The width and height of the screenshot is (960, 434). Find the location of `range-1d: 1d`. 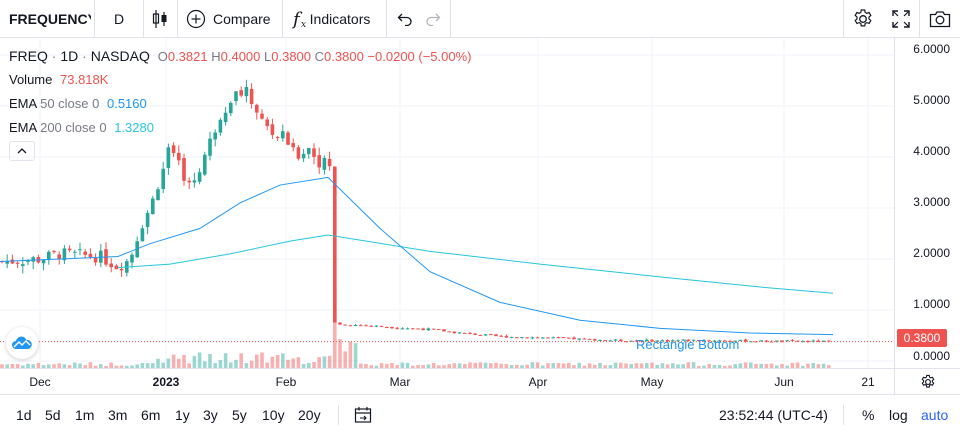

range-1d: 1d is located at coordinates (24, 414).